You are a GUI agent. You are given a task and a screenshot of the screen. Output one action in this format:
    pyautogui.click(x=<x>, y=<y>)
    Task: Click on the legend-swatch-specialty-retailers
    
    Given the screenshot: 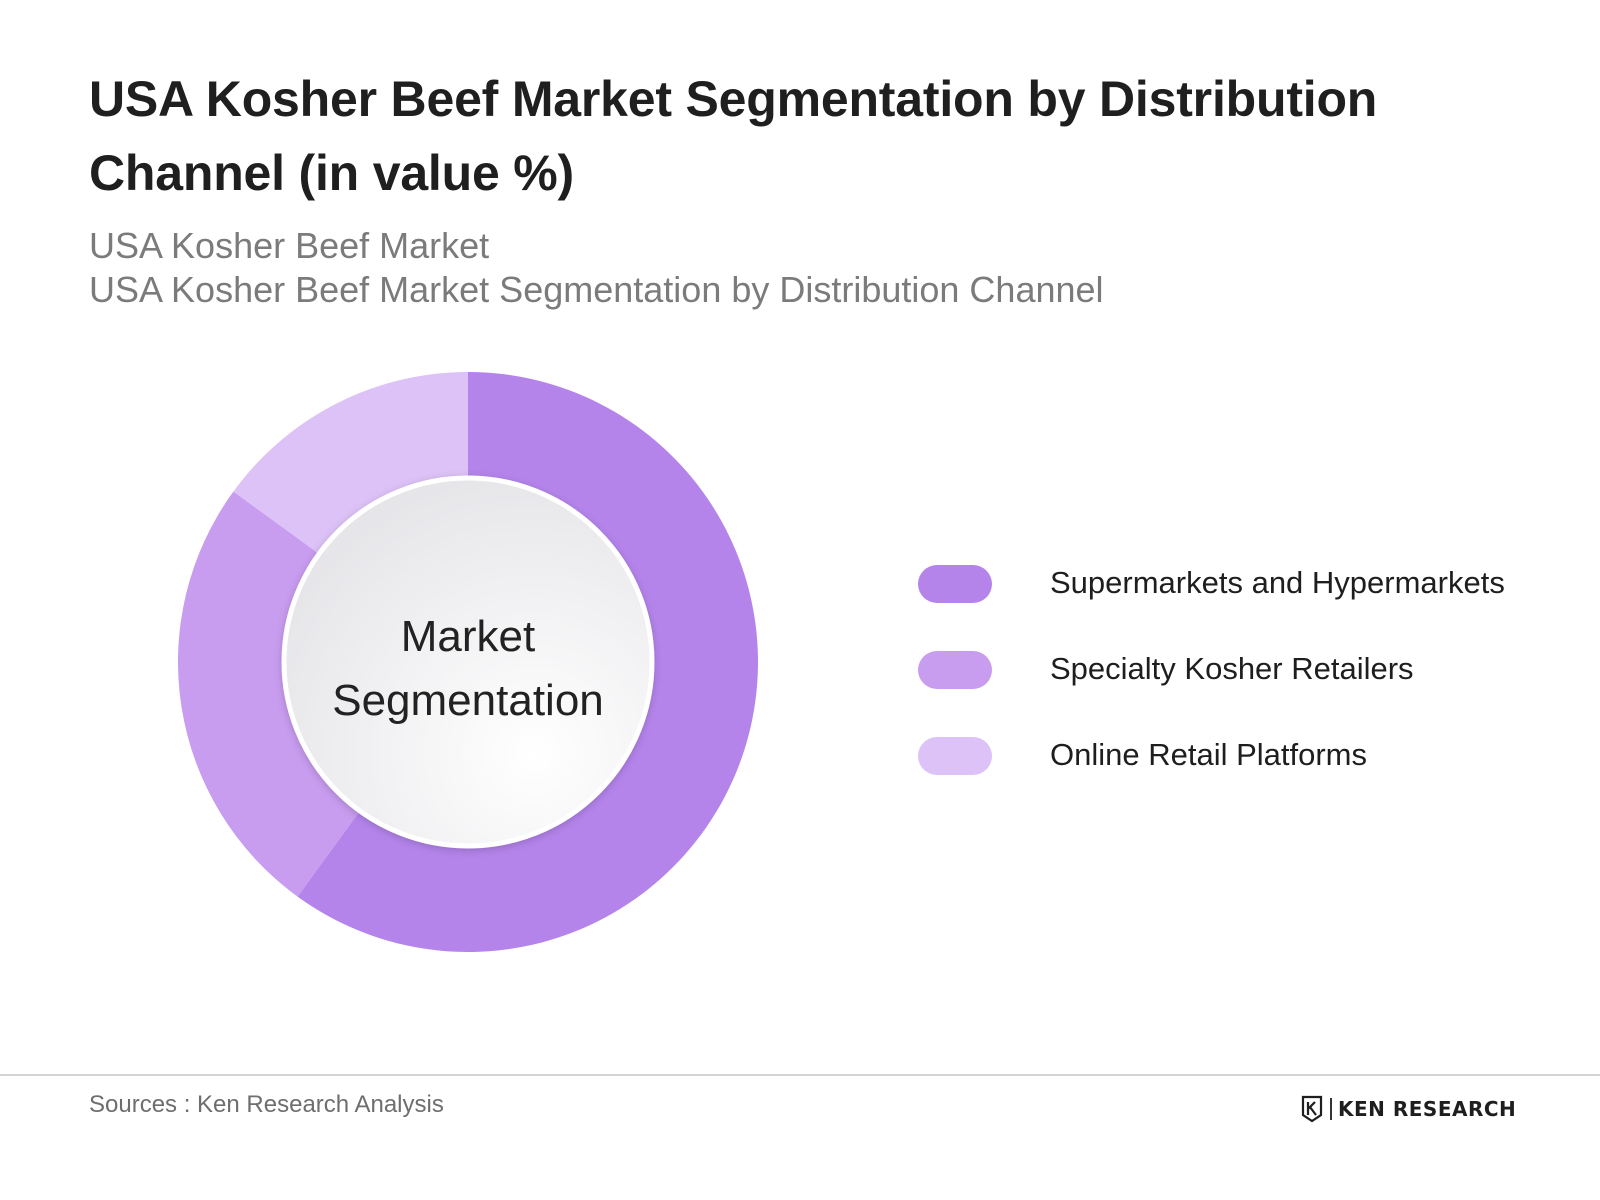 What is the action you would take?
    pyautogui.click(x=955, y=670)
    